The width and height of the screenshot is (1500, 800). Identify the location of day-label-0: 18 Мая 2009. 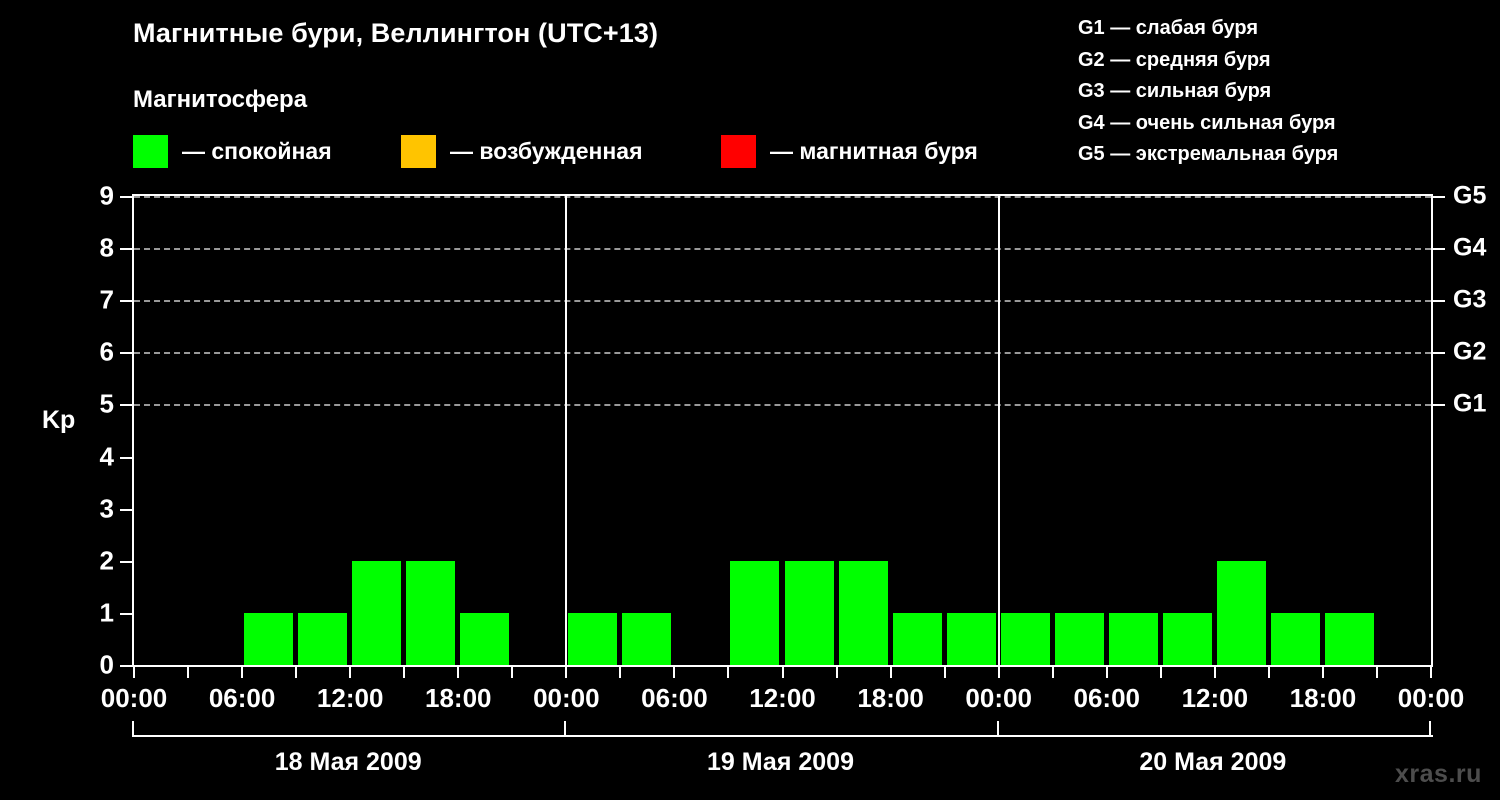
(348, 762).